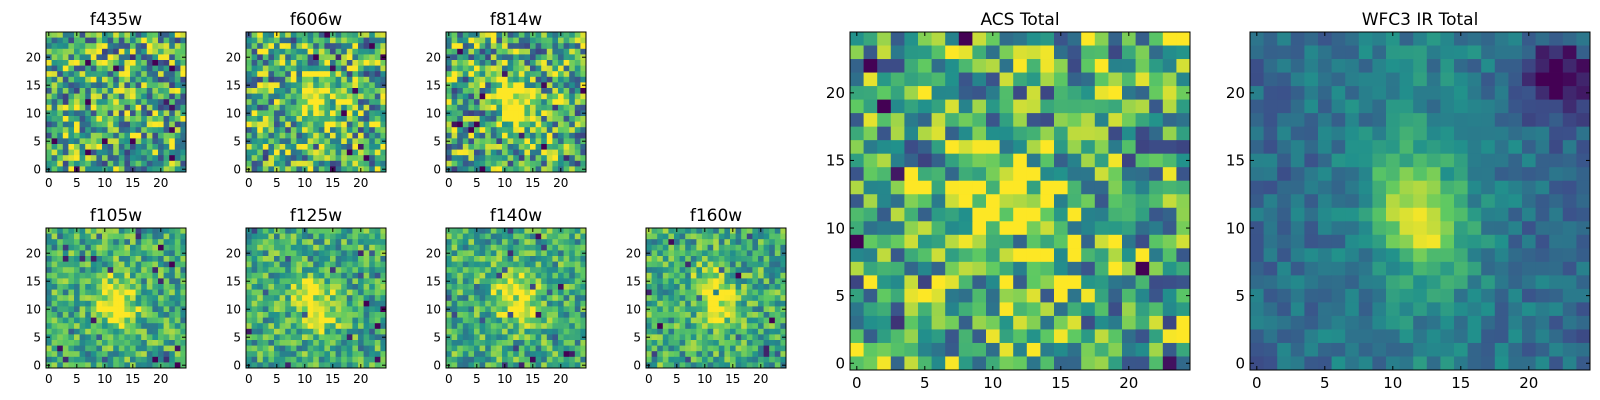  I want to click on panel-f105w: f105w 0 5 10 15 20 0 5 10 15 20, so click(106, 296).